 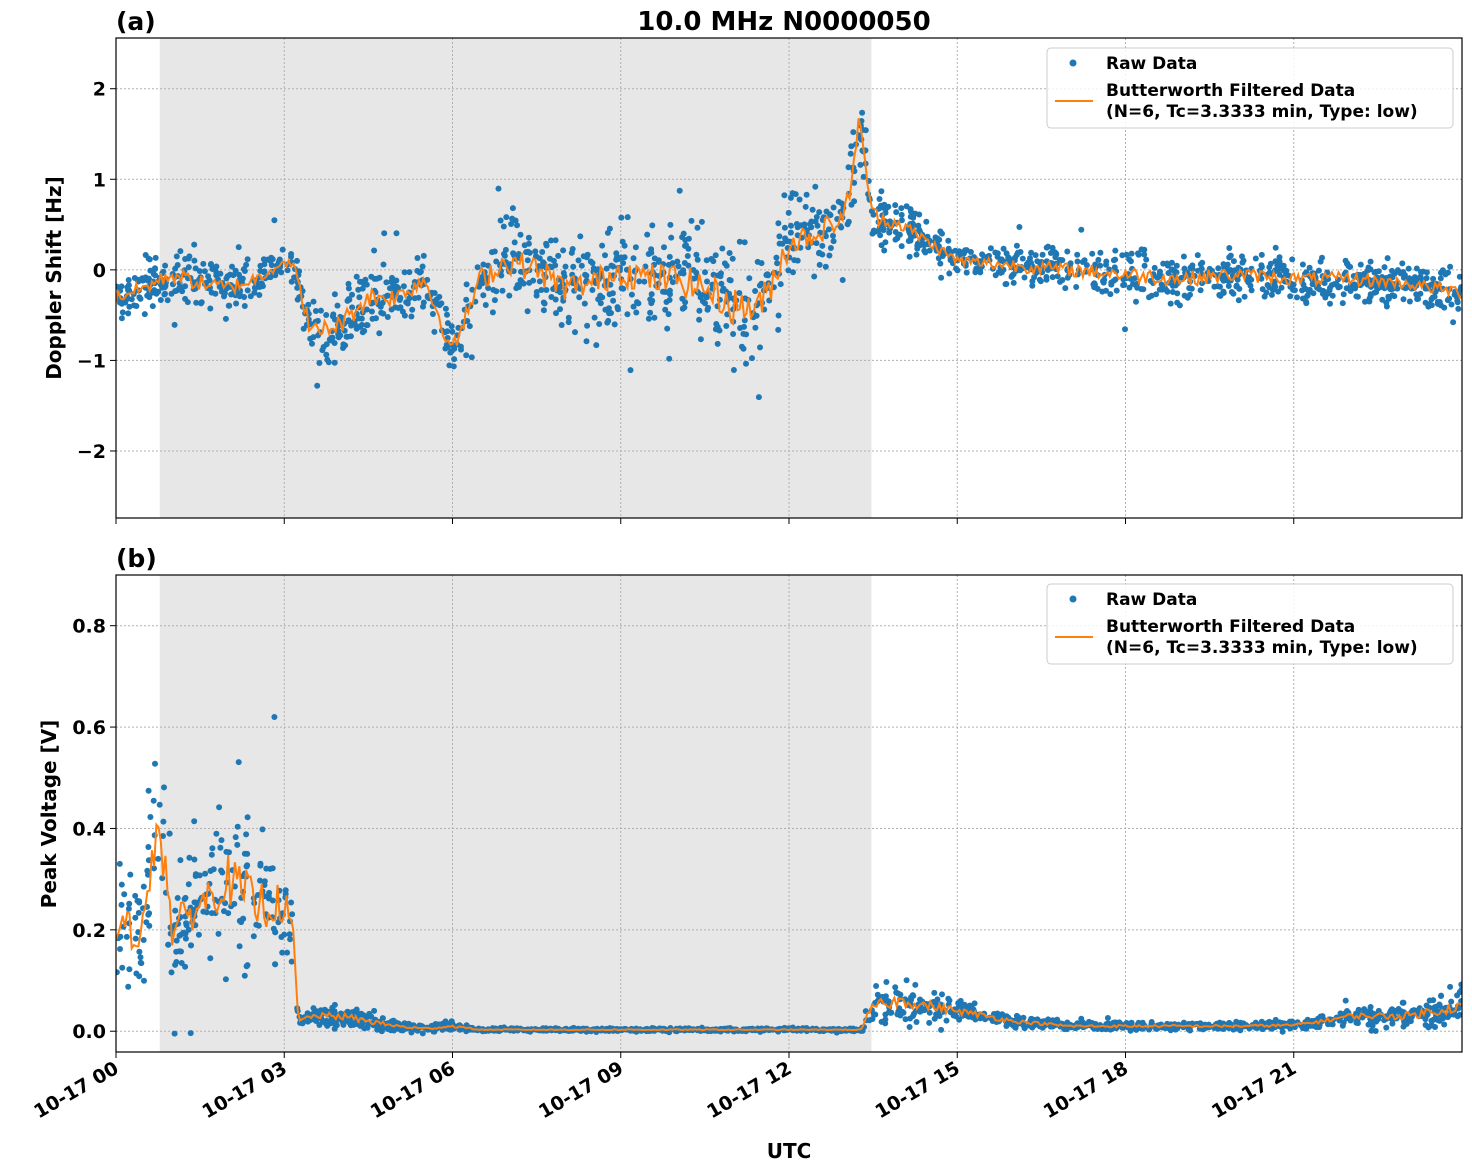 What do you see at coordinates (89, 931) in the screenshot?
I see `y-tick-label: 0.2` at bounding box center [89, 931].